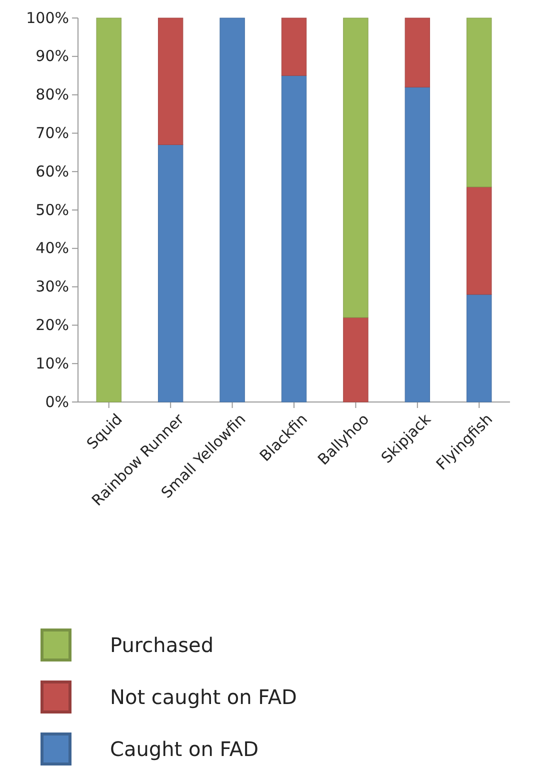  I want to click on y-tick-label: 60%, so click(52, 171).